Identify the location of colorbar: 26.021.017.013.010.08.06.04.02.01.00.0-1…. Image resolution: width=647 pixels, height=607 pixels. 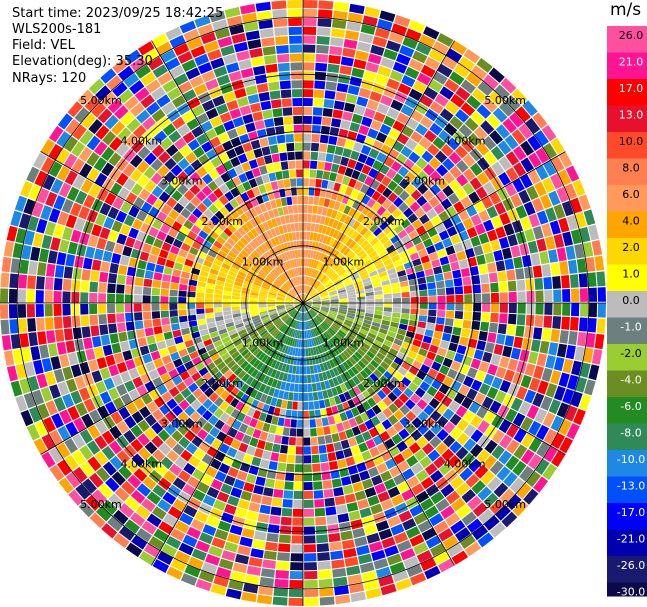
(627, 312).